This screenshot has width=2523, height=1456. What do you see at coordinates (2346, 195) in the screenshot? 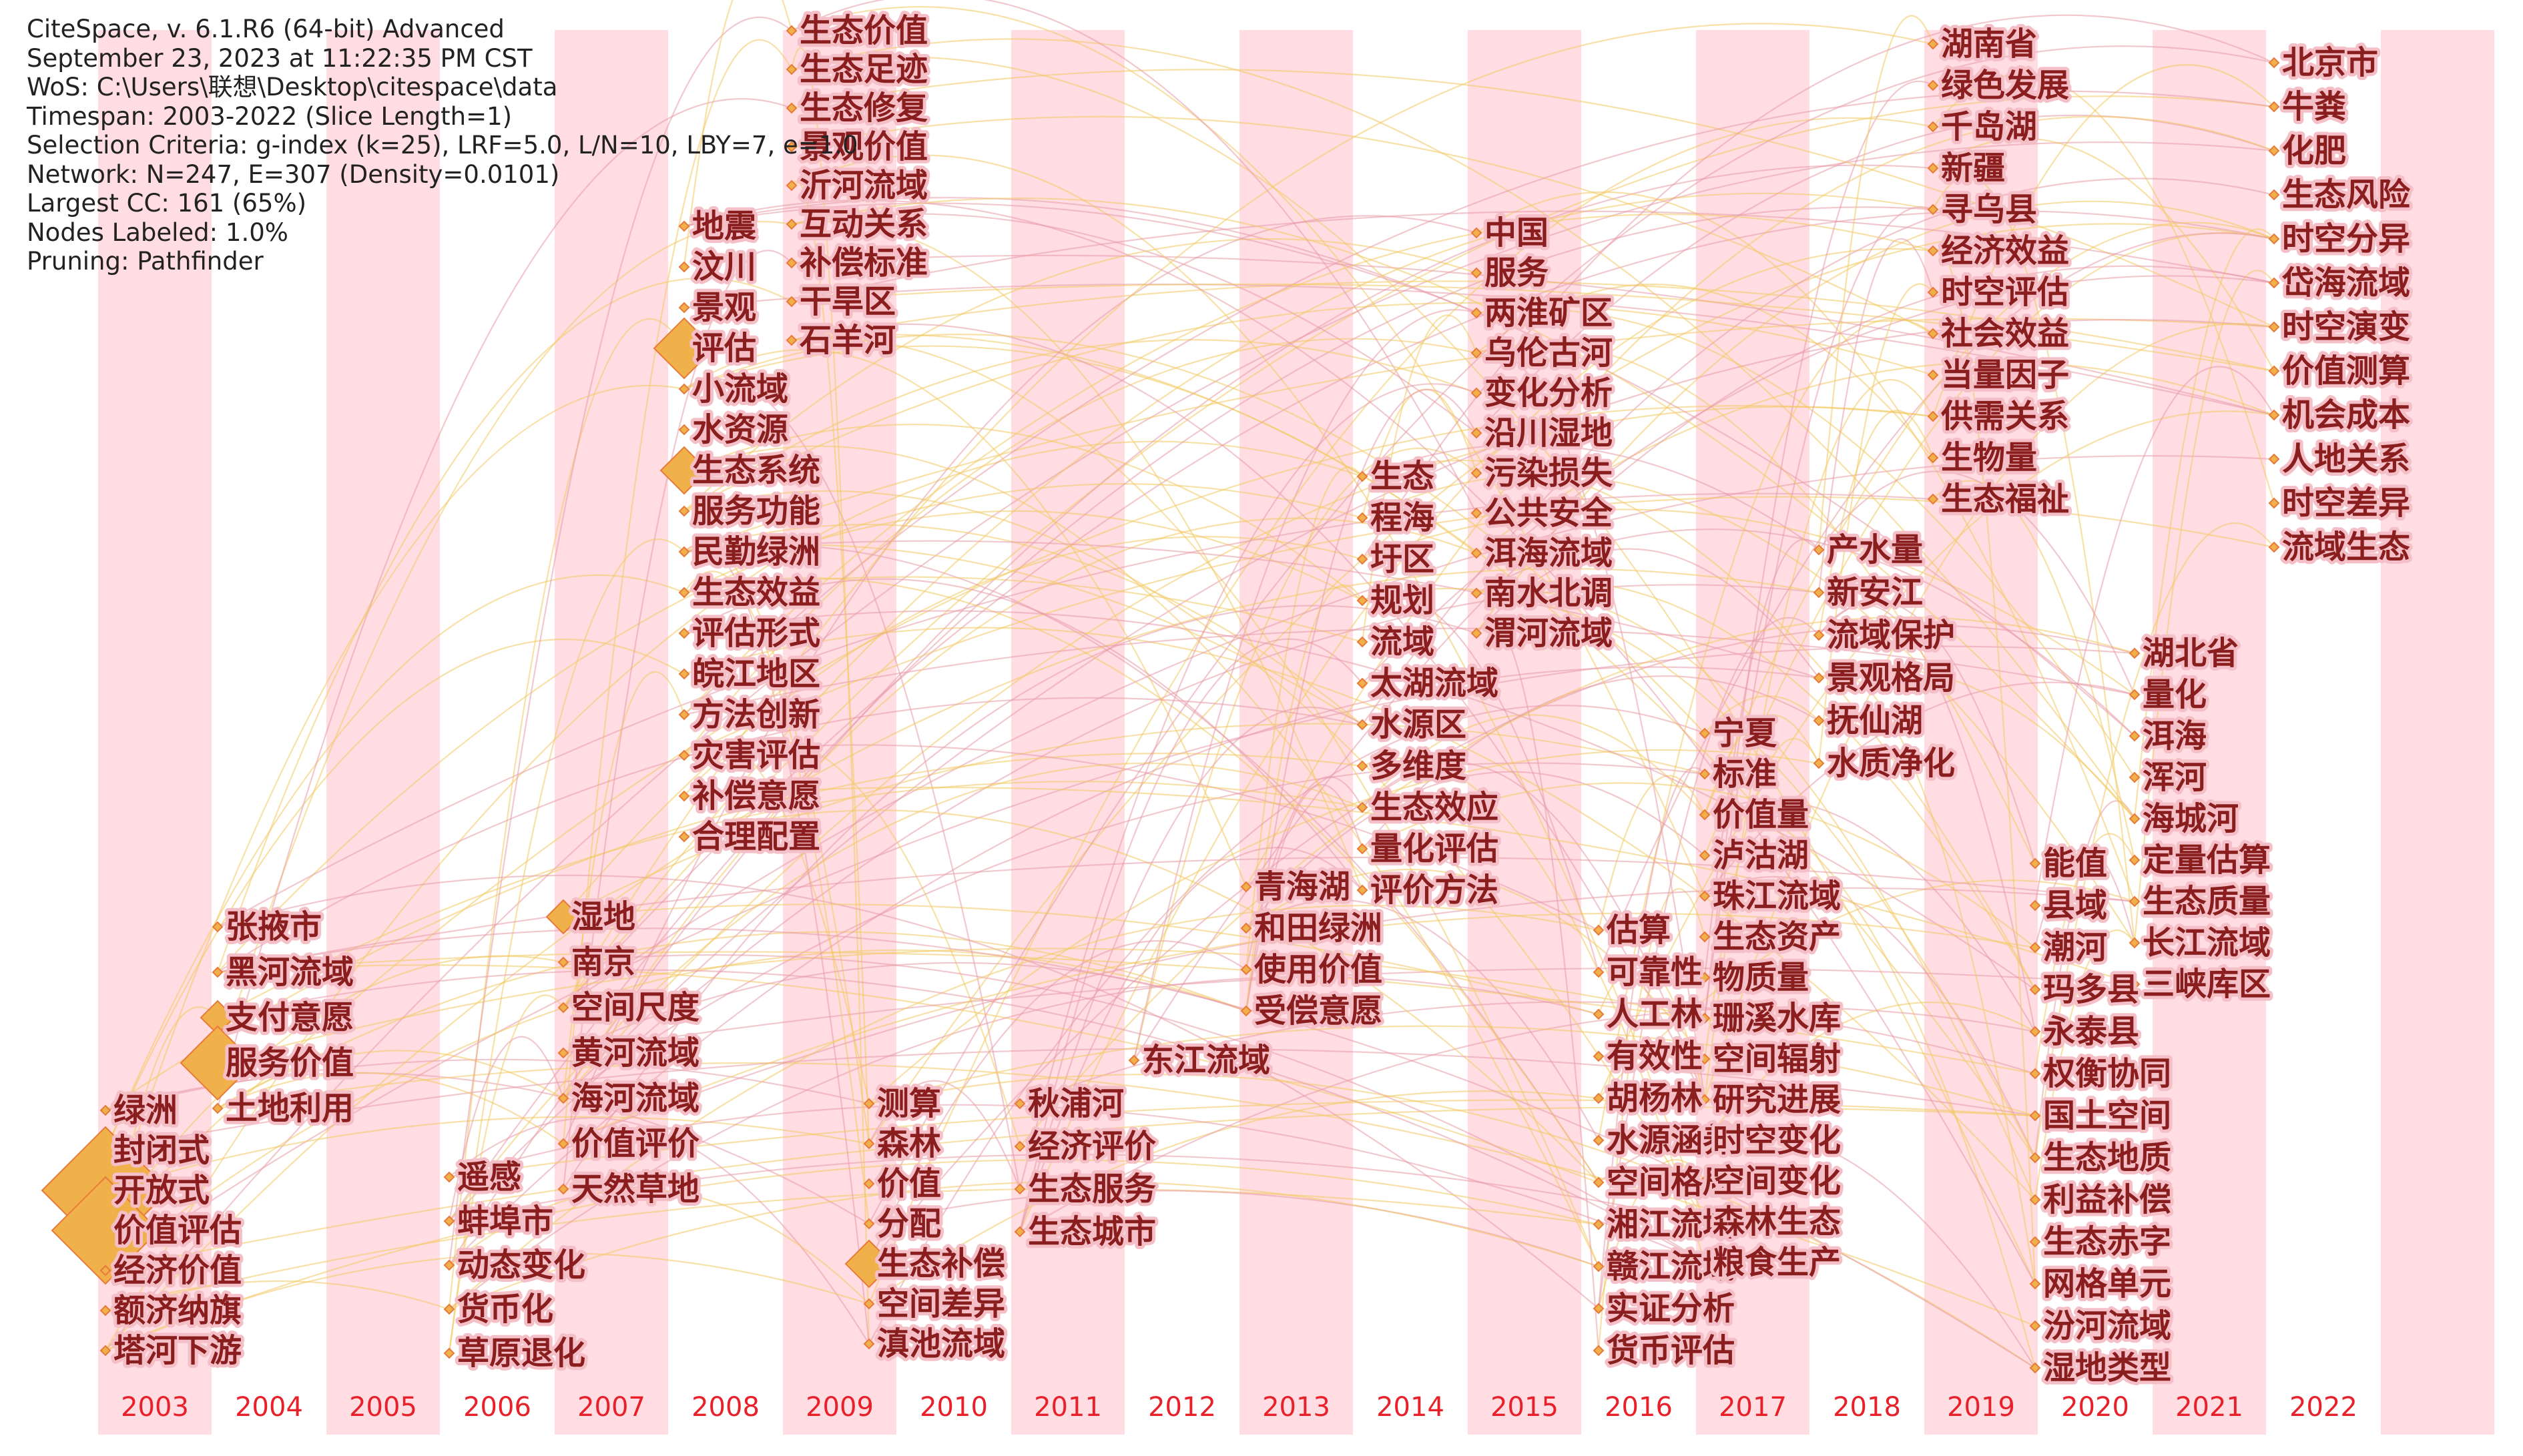
I see `keyword-label: 生态风险` at bounding box center [2346, 195].